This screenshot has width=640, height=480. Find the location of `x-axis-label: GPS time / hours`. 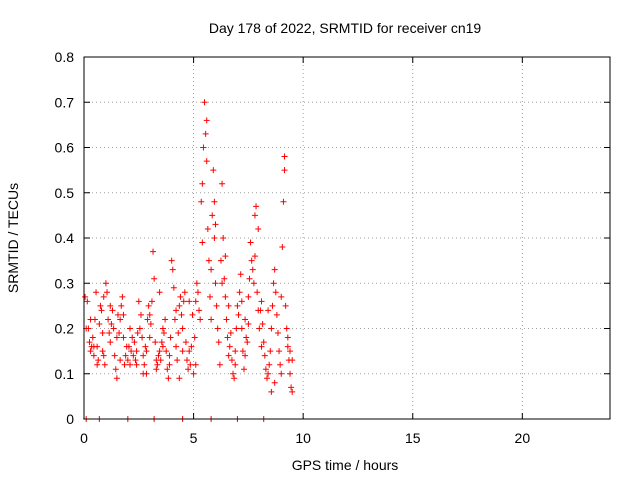

x-axis-label: GPS time / hours is located at coordinates (345, 465).